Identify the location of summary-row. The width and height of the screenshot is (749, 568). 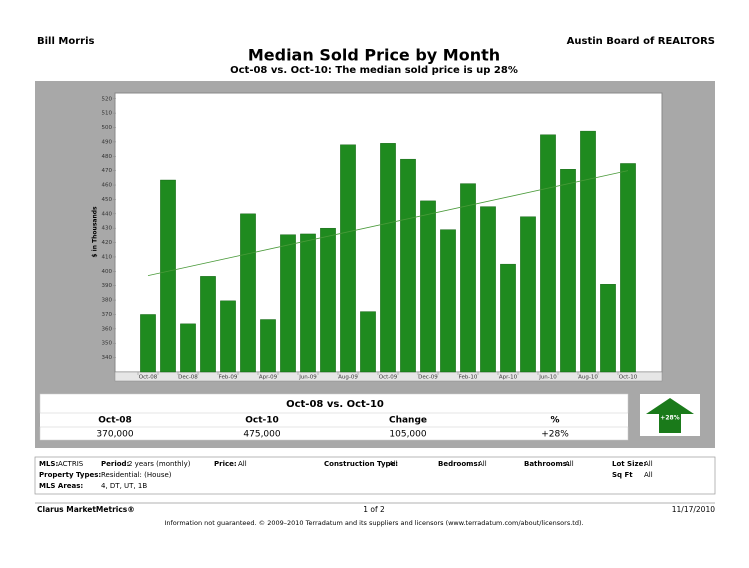
(334, 433).